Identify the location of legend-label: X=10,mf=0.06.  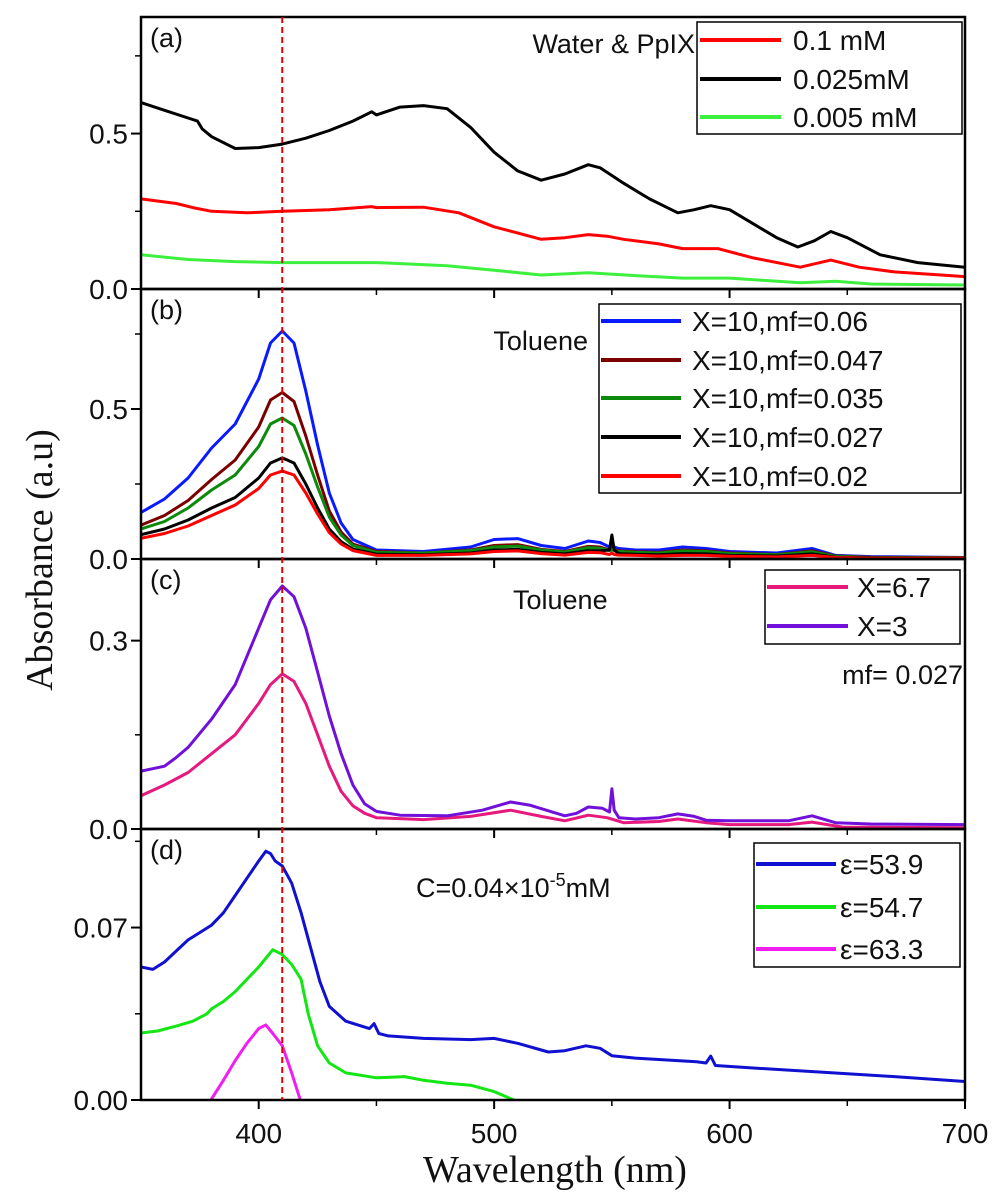
(780, 321).